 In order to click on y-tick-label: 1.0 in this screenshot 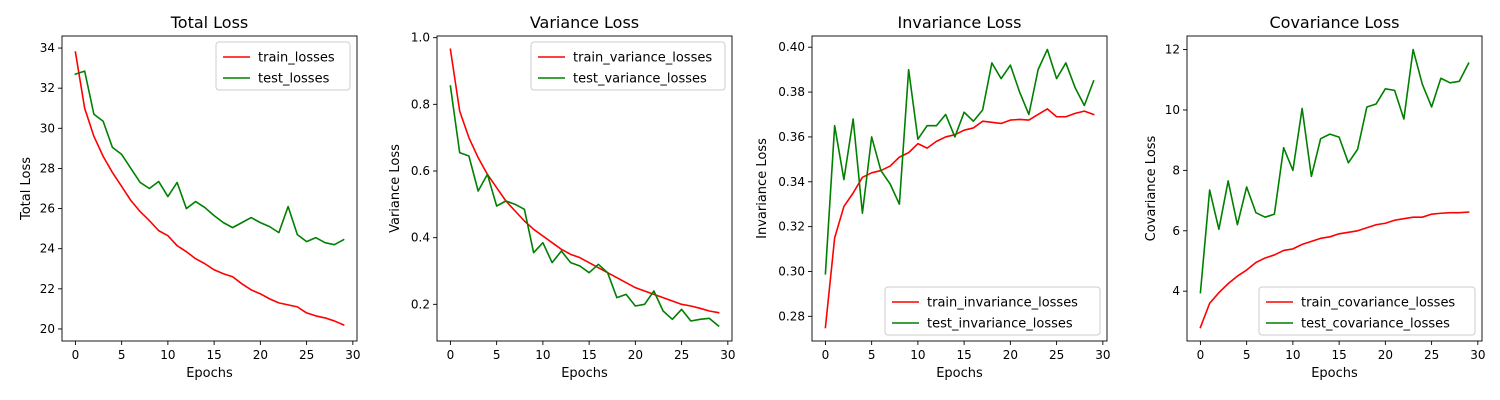, I will do `click(420, 38)`.